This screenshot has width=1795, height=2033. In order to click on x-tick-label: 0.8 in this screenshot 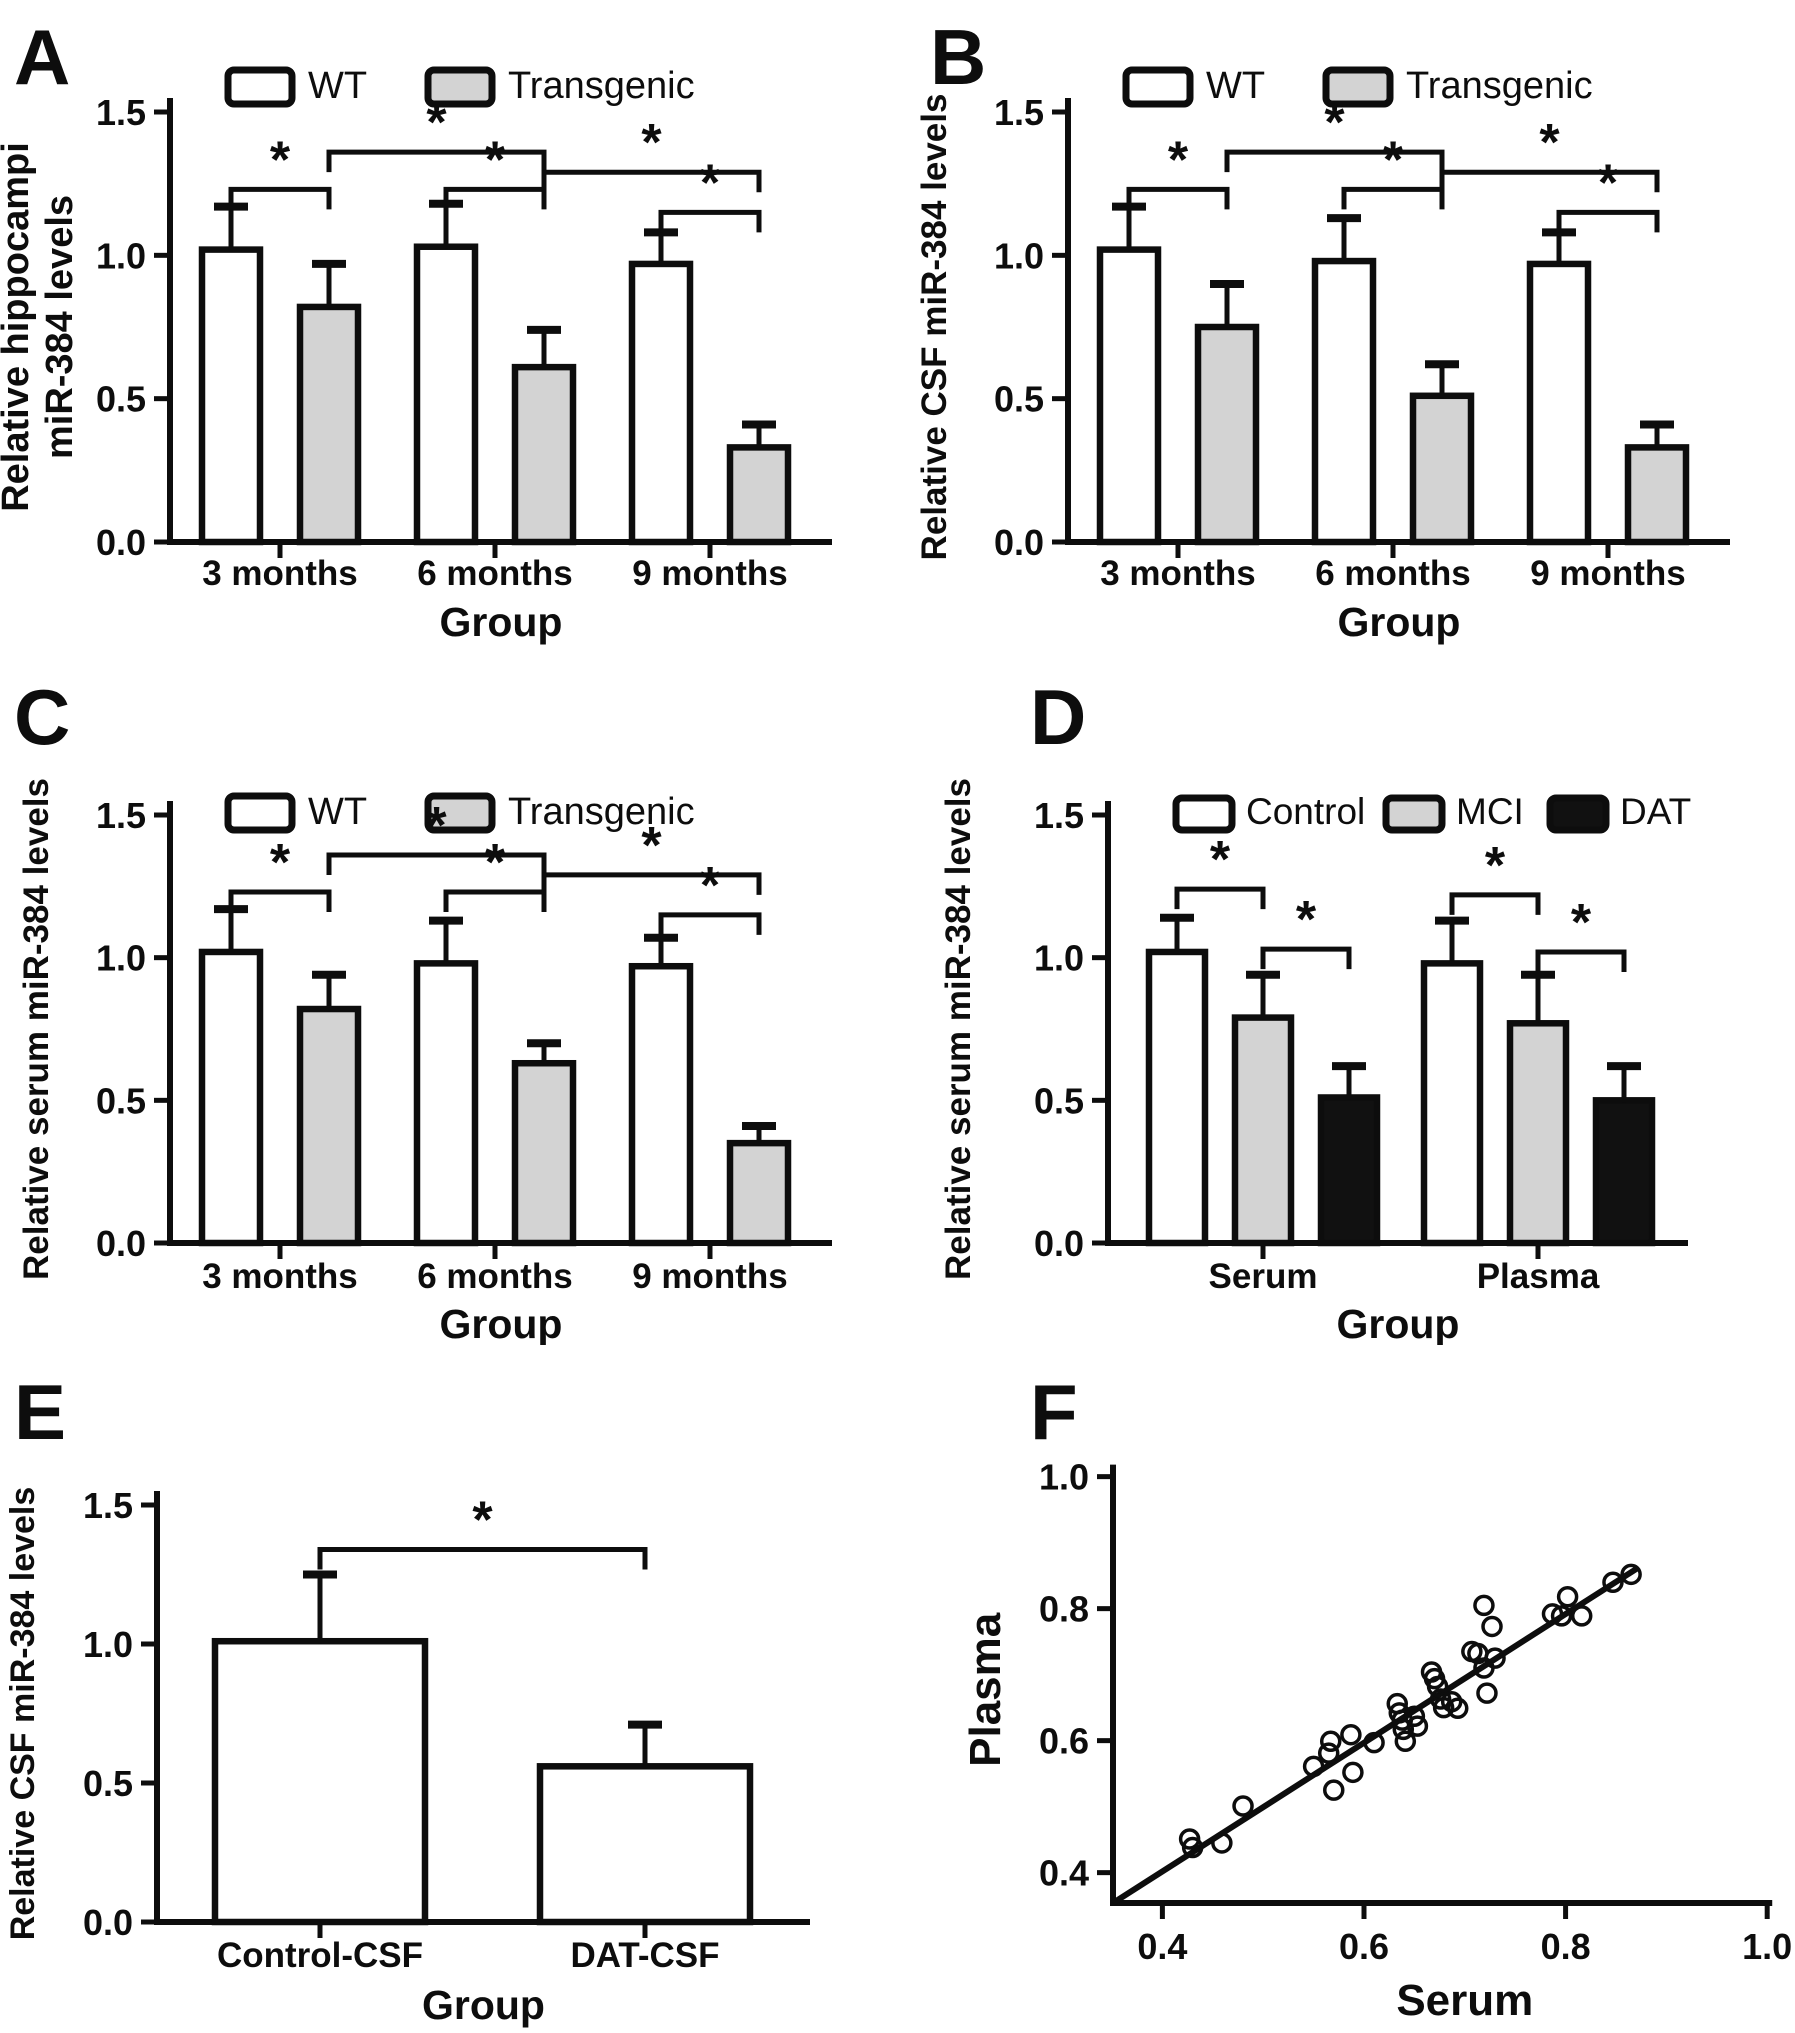, I will do `click(1566, 1946)`.